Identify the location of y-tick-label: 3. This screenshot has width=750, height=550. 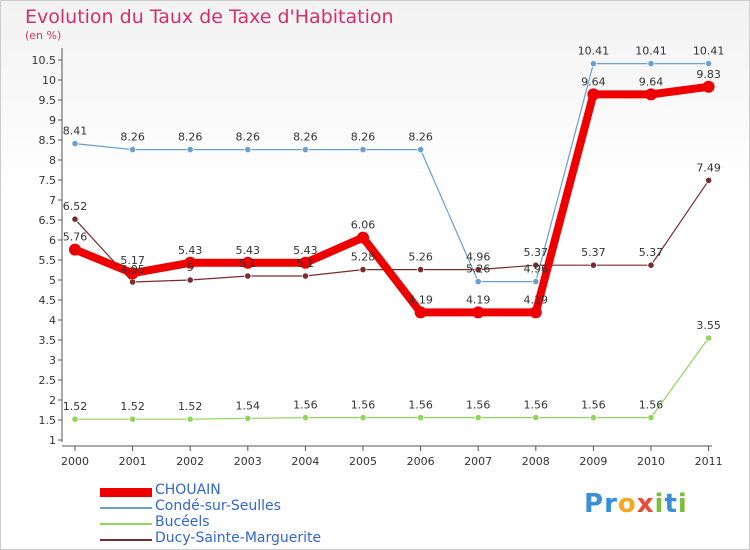
(52, 360).